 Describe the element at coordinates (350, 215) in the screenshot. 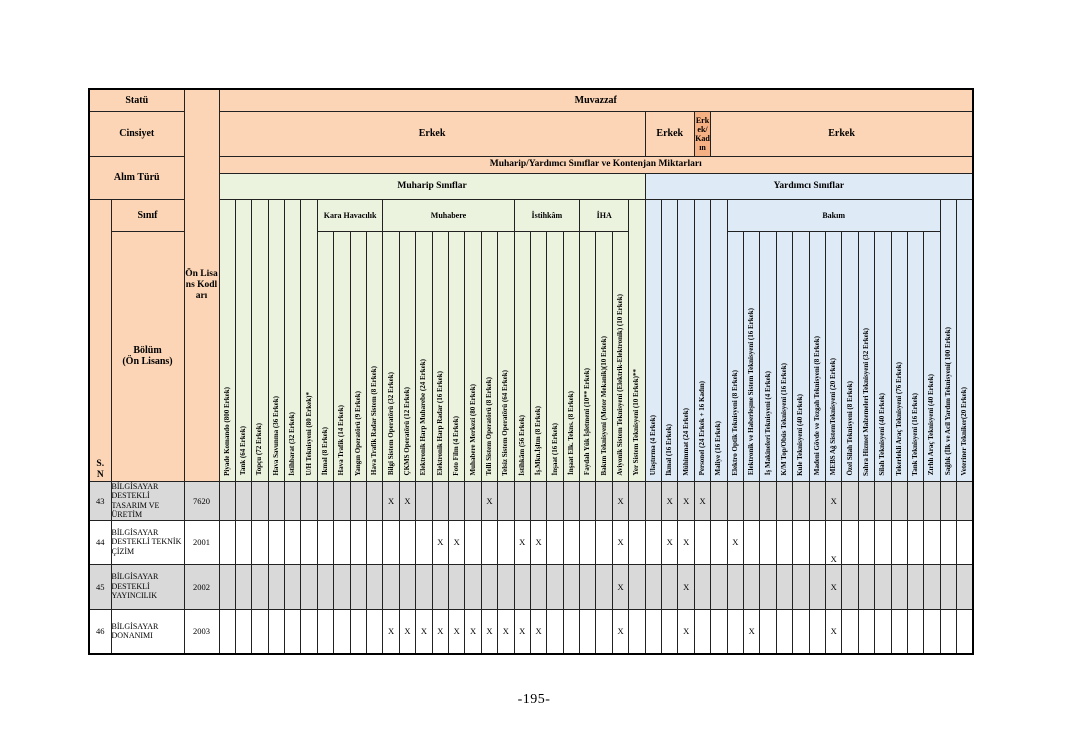

I see `group-header: Kara Havacılık` at that location.